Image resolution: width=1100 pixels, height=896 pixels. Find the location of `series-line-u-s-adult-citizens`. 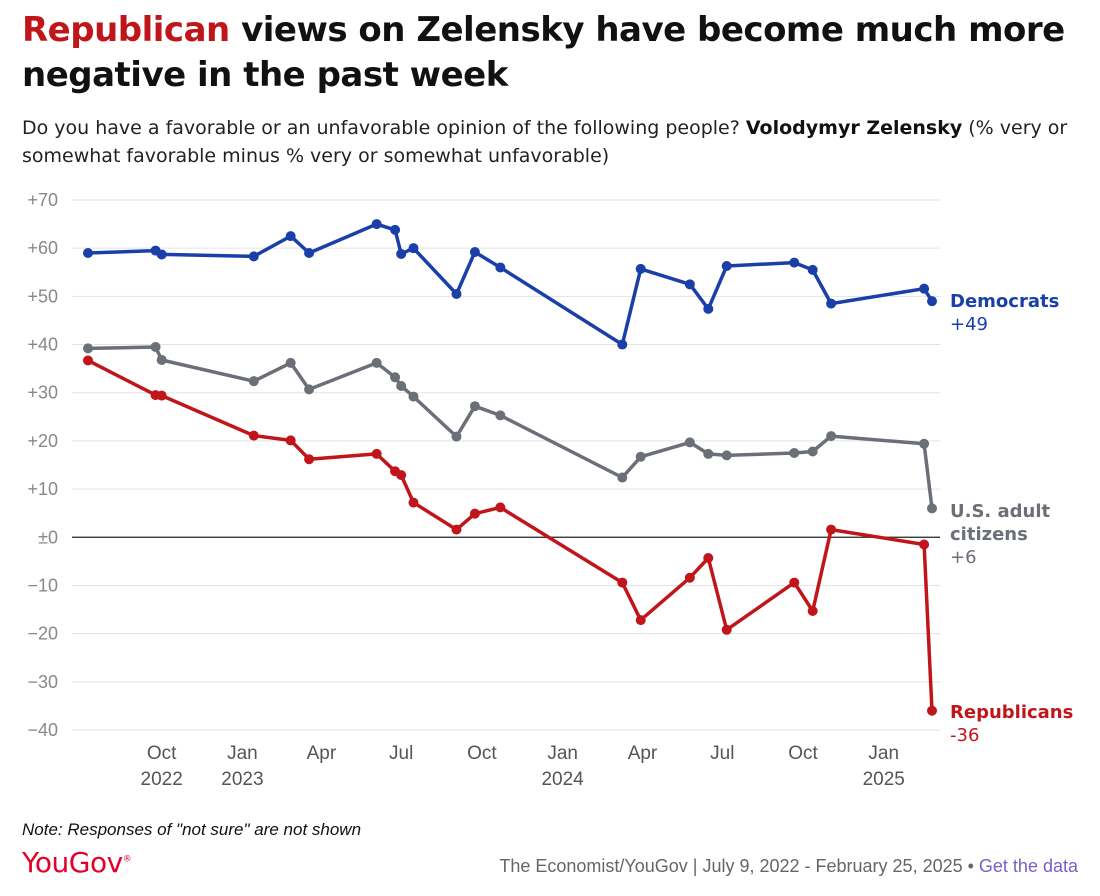

series-line-u-s-adult-citizens is located at coordinates (510, 427).